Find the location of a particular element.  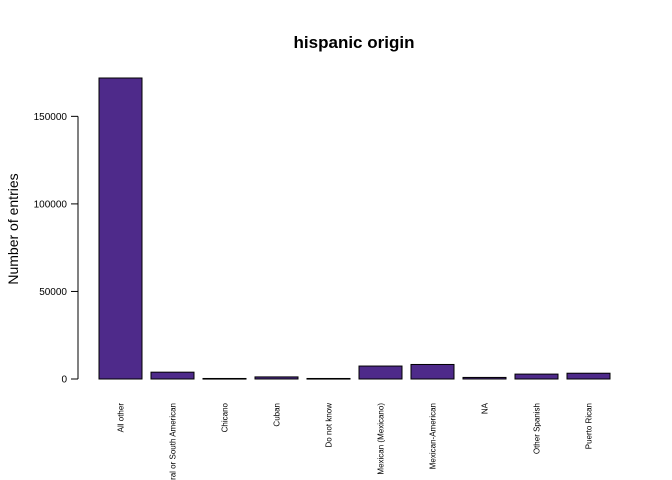

x-tick-label: Cuban is located at coordinates (277, 415).